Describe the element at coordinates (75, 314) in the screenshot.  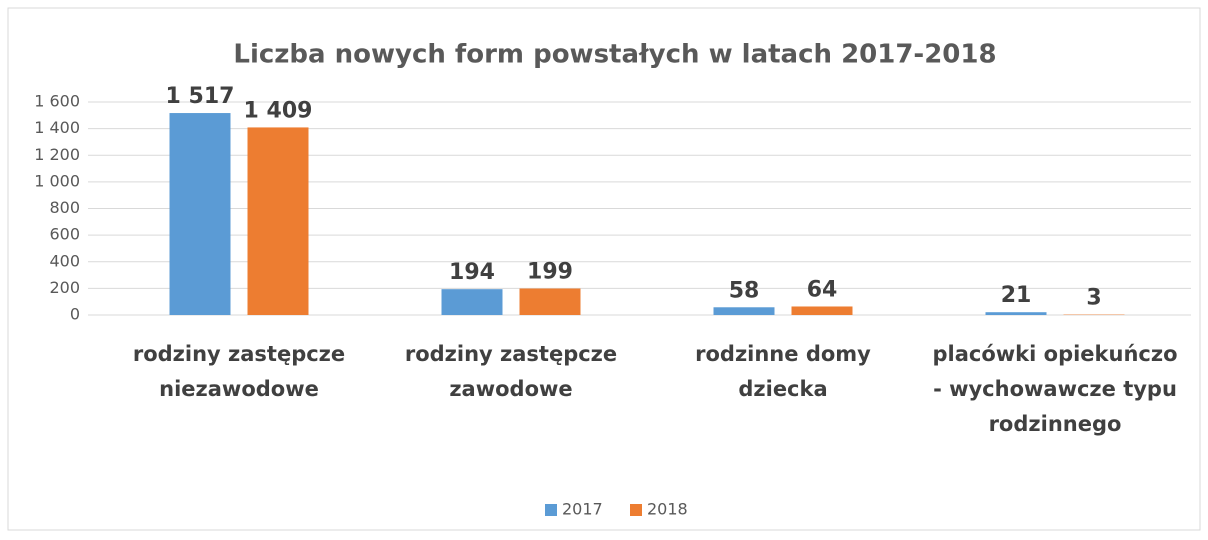
I see `y-tick-label: 0` at that location.